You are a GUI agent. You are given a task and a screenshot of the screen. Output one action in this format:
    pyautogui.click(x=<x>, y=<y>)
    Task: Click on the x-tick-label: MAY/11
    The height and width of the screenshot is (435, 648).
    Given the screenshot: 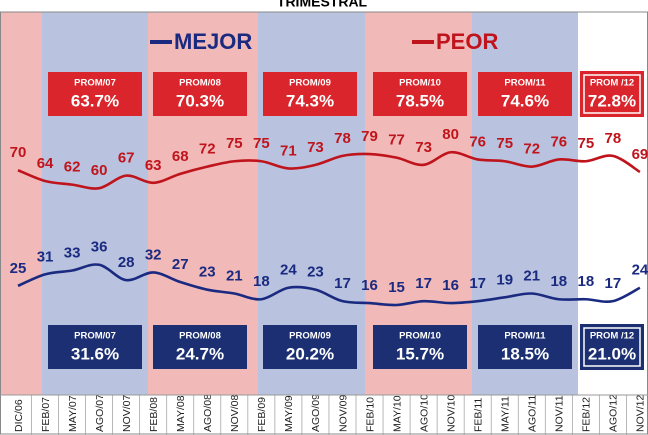 What is the action you would take?
    pyautogui.click(x=506, y=414)
    